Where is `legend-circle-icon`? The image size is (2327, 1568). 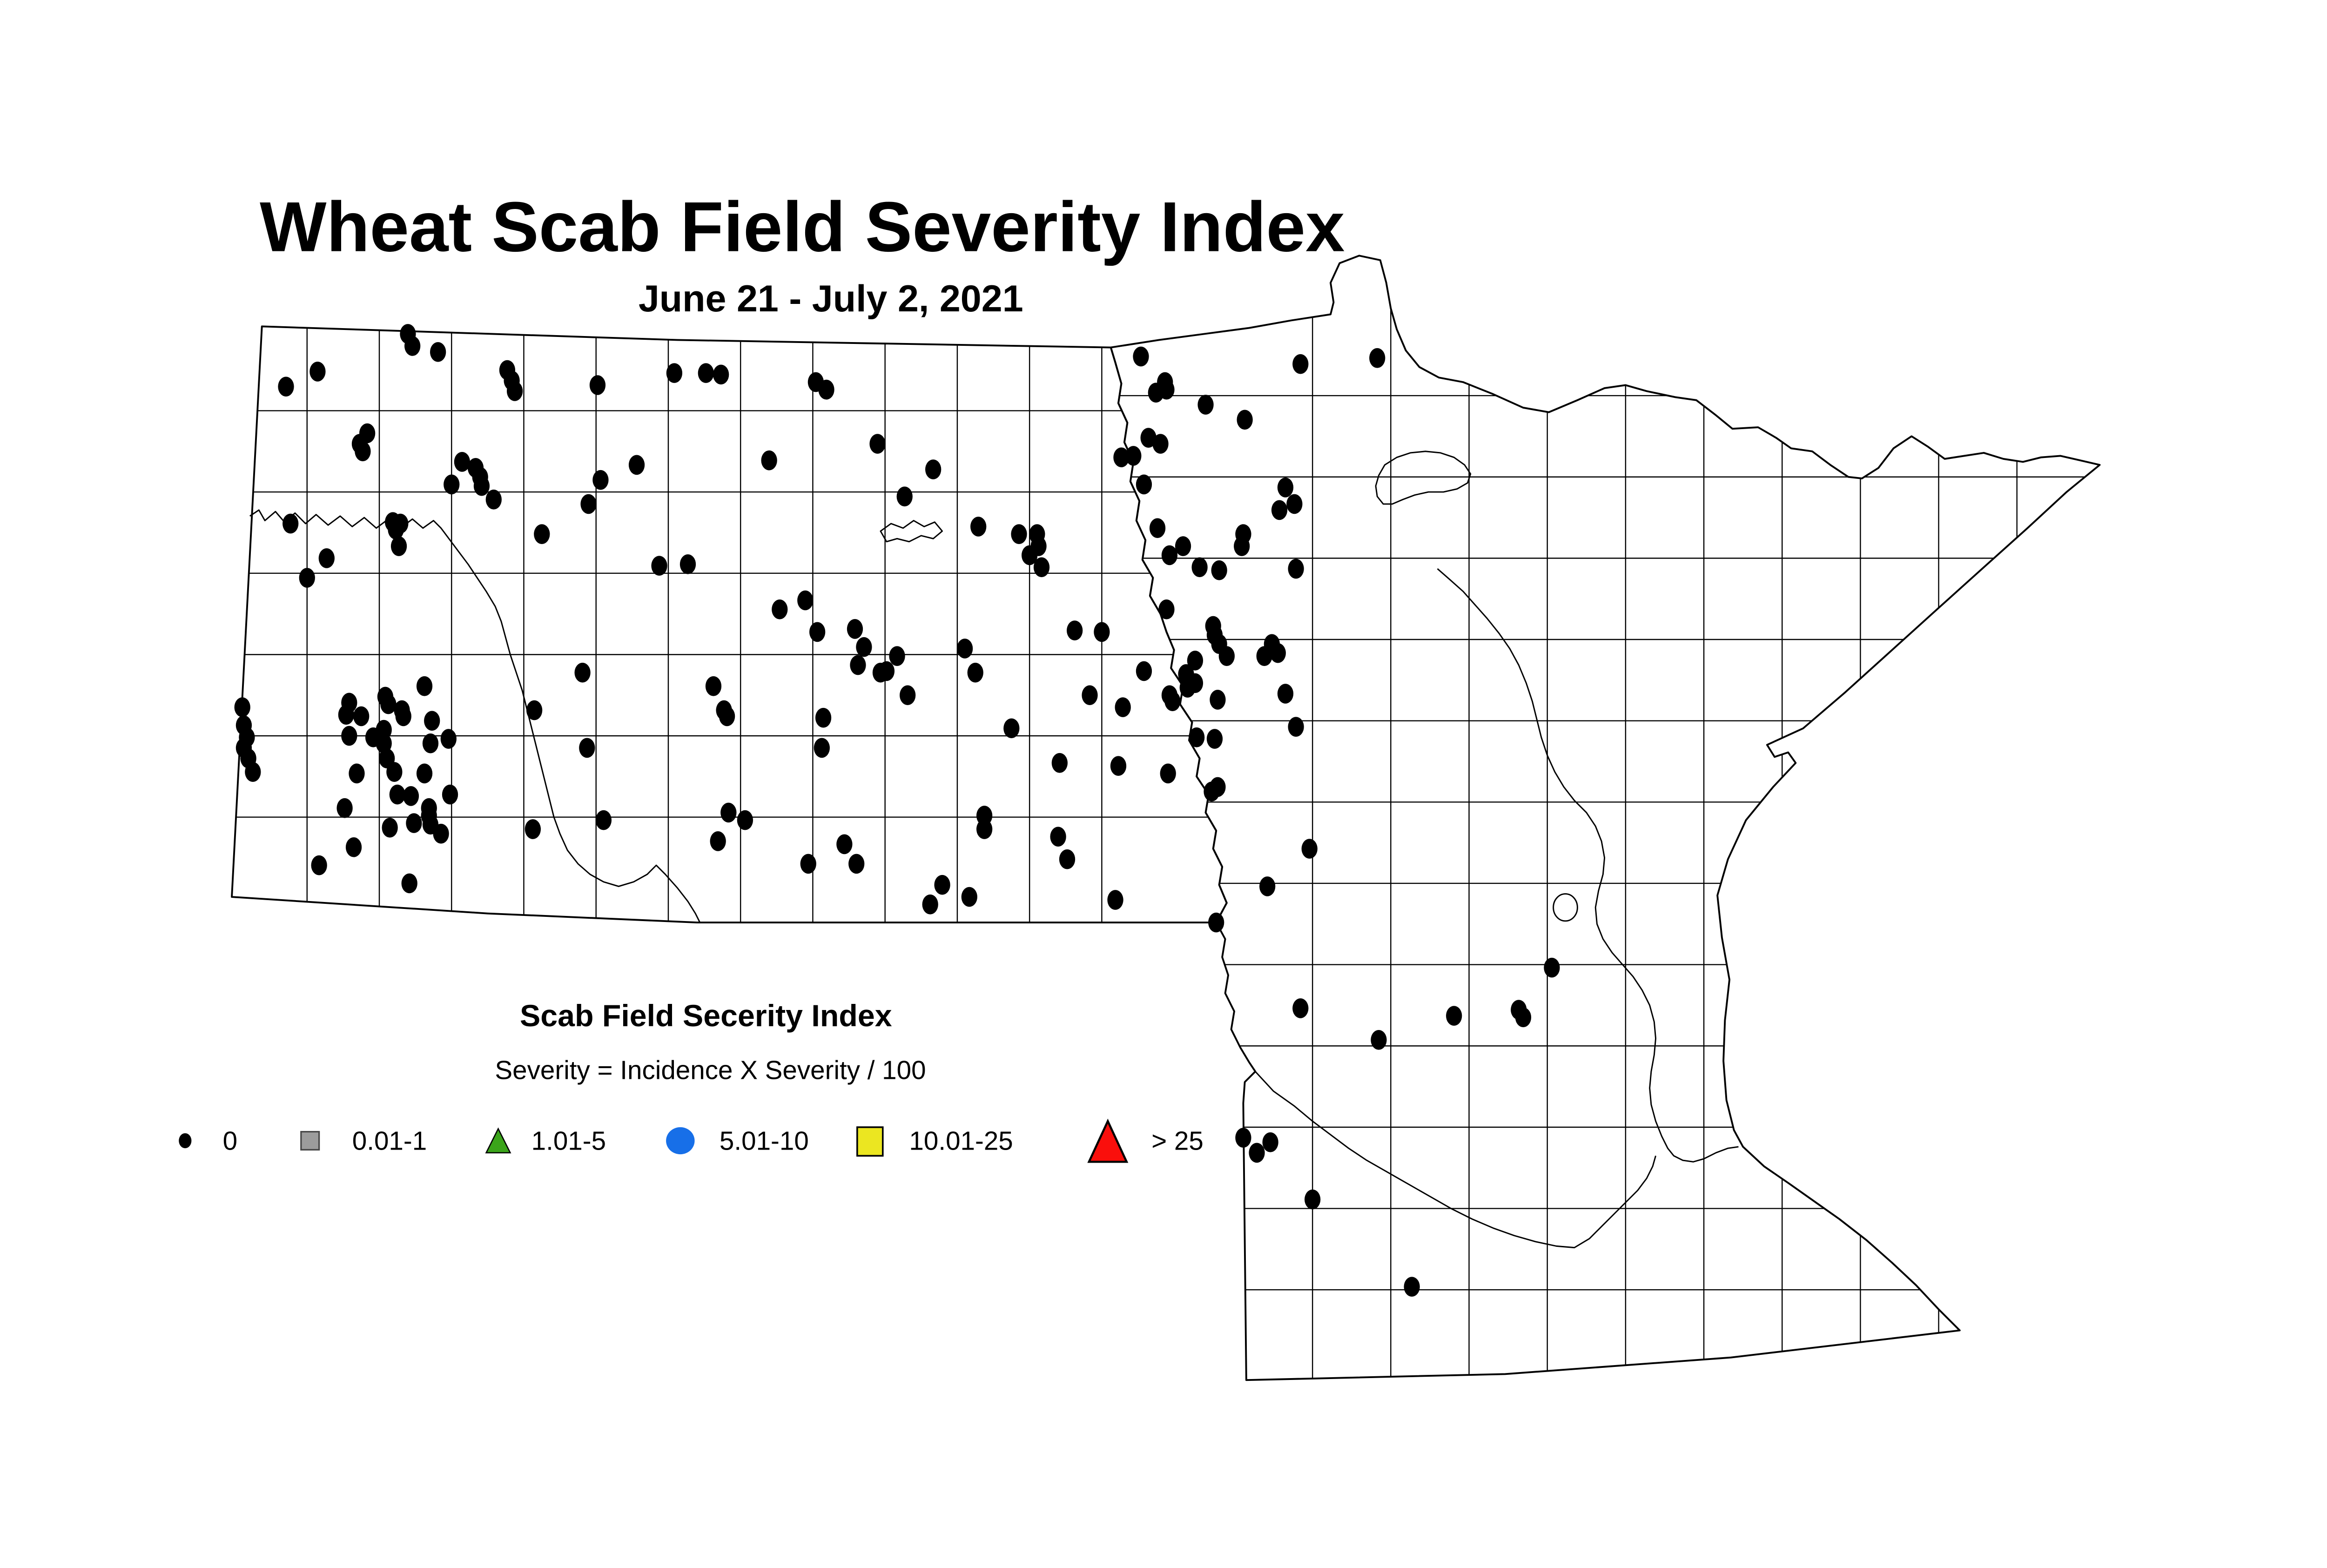 legend-circle-icon is located at coordinates (680, 1141).